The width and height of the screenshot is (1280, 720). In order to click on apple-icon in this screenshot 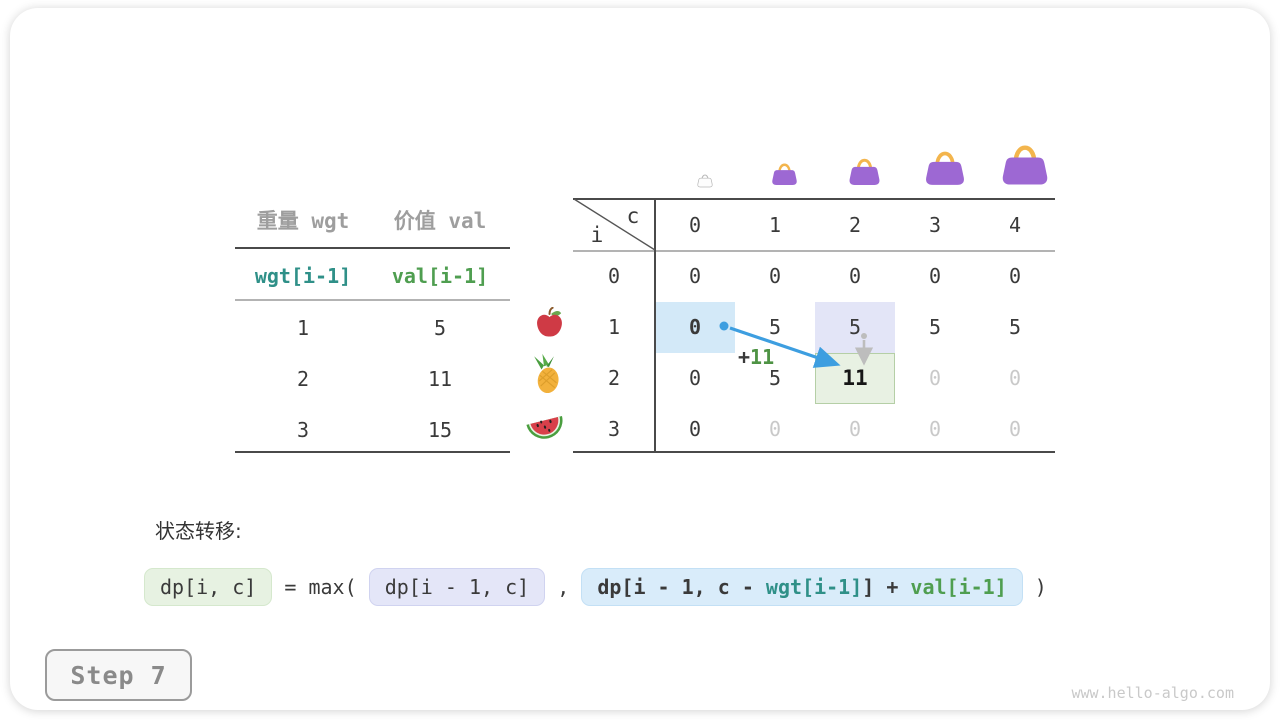, I will do `click(549, 322)`.